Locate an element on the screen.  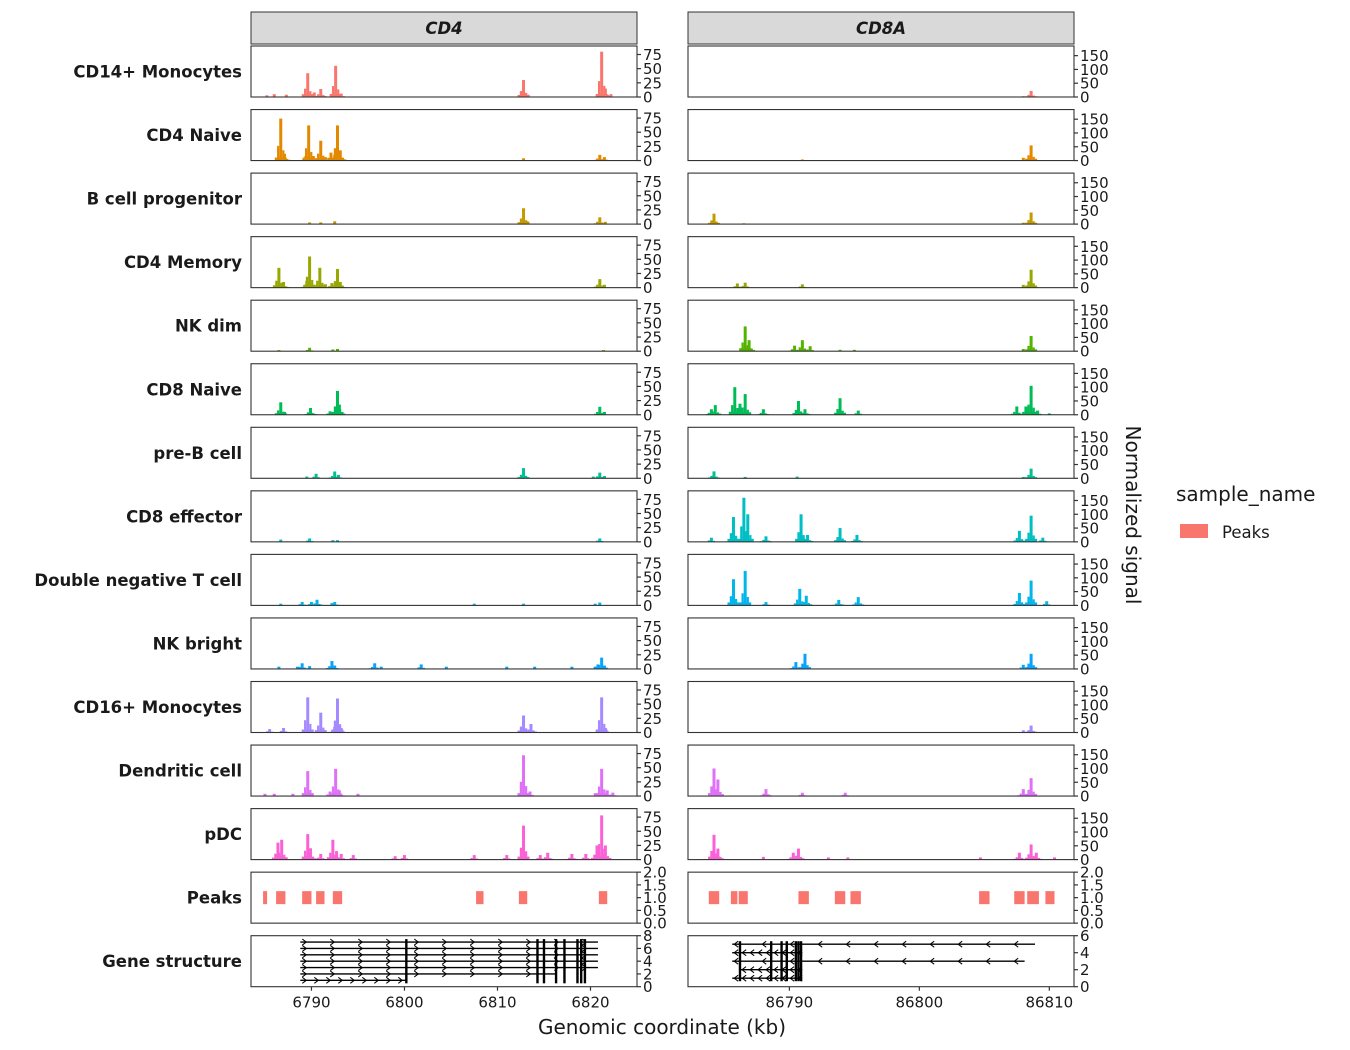
y-tick-label-gene-structure: 4 is located at coordinates (1085, 953).